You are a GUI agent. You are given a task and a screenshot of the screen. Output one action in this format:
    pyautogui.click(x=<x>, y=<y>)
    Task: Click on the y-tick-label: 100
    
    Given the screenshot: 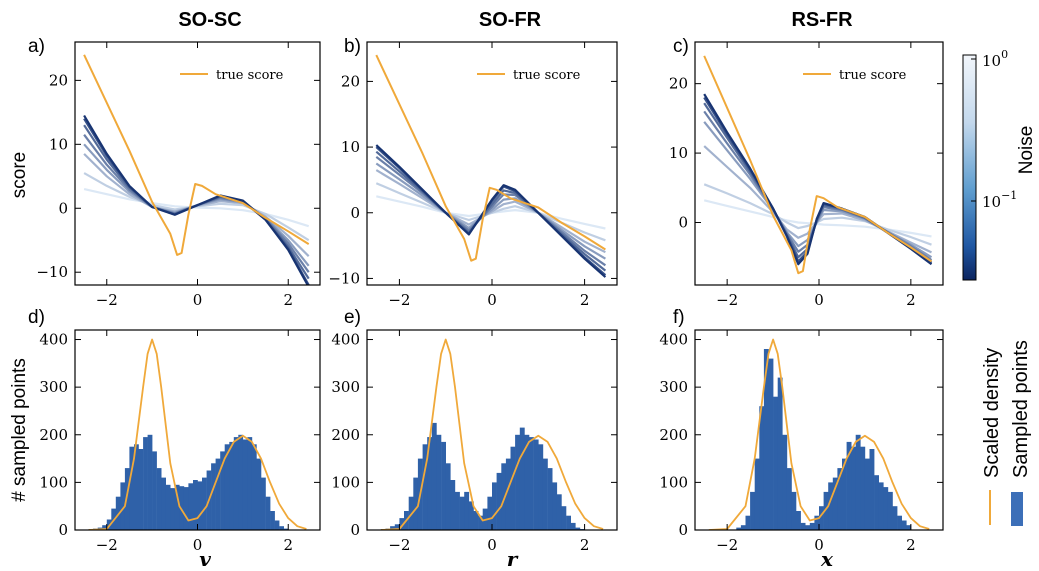 What is the action you would take?
    pyautogui.click(x=673, y=482)
    